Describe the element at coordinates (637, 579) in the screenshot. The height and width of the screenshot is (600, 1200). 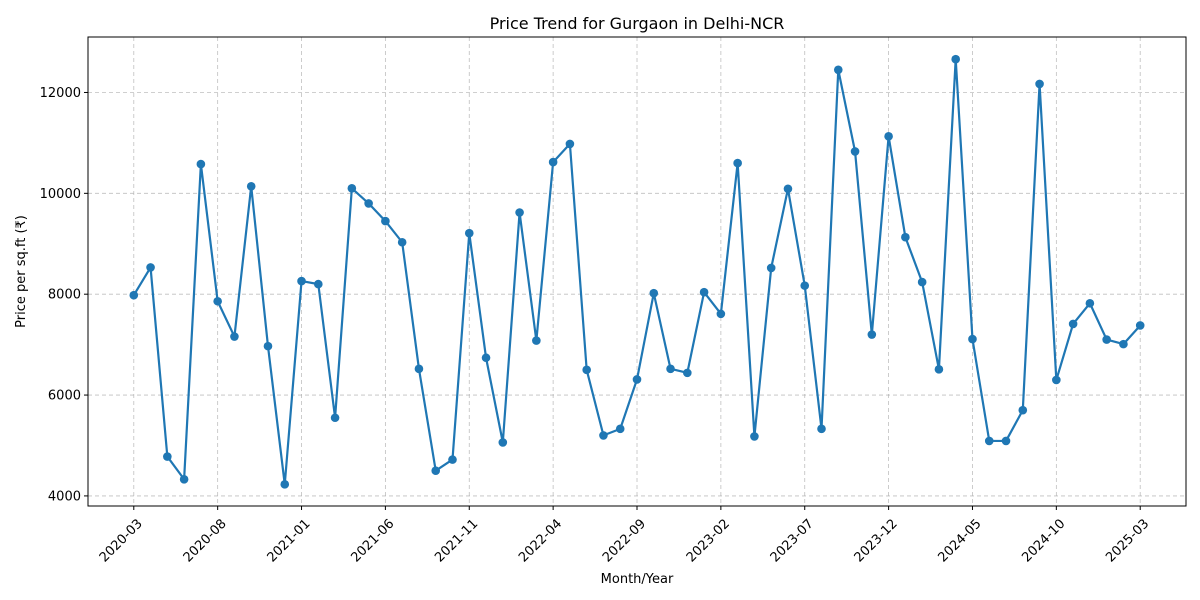
I see `x-axis-label: Month/Year` at that location.